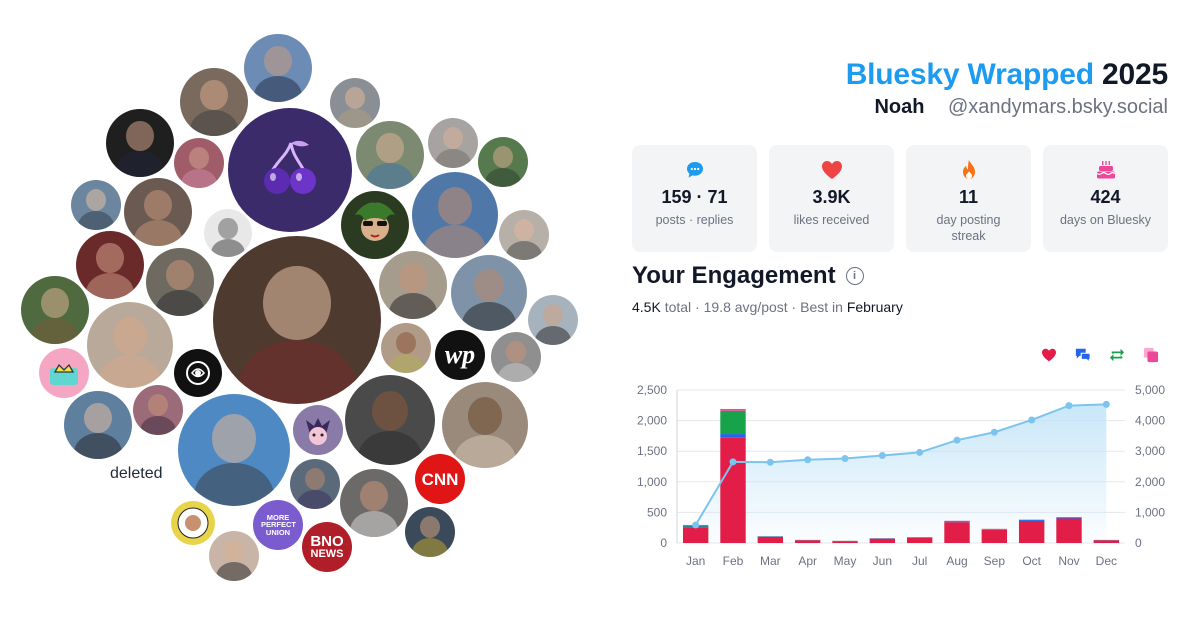 This screenshot has width=1200, height=630. I want to click on cnn-logo: CNN, so click(440, 479).